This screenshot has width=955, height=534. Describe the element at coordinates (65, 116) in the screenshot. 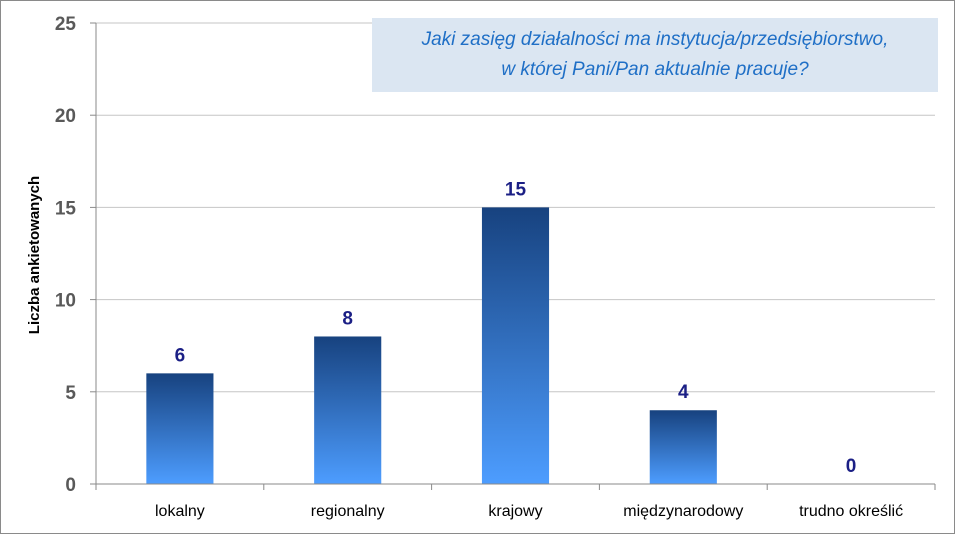

I see `y-tick-label: 20` at that location.